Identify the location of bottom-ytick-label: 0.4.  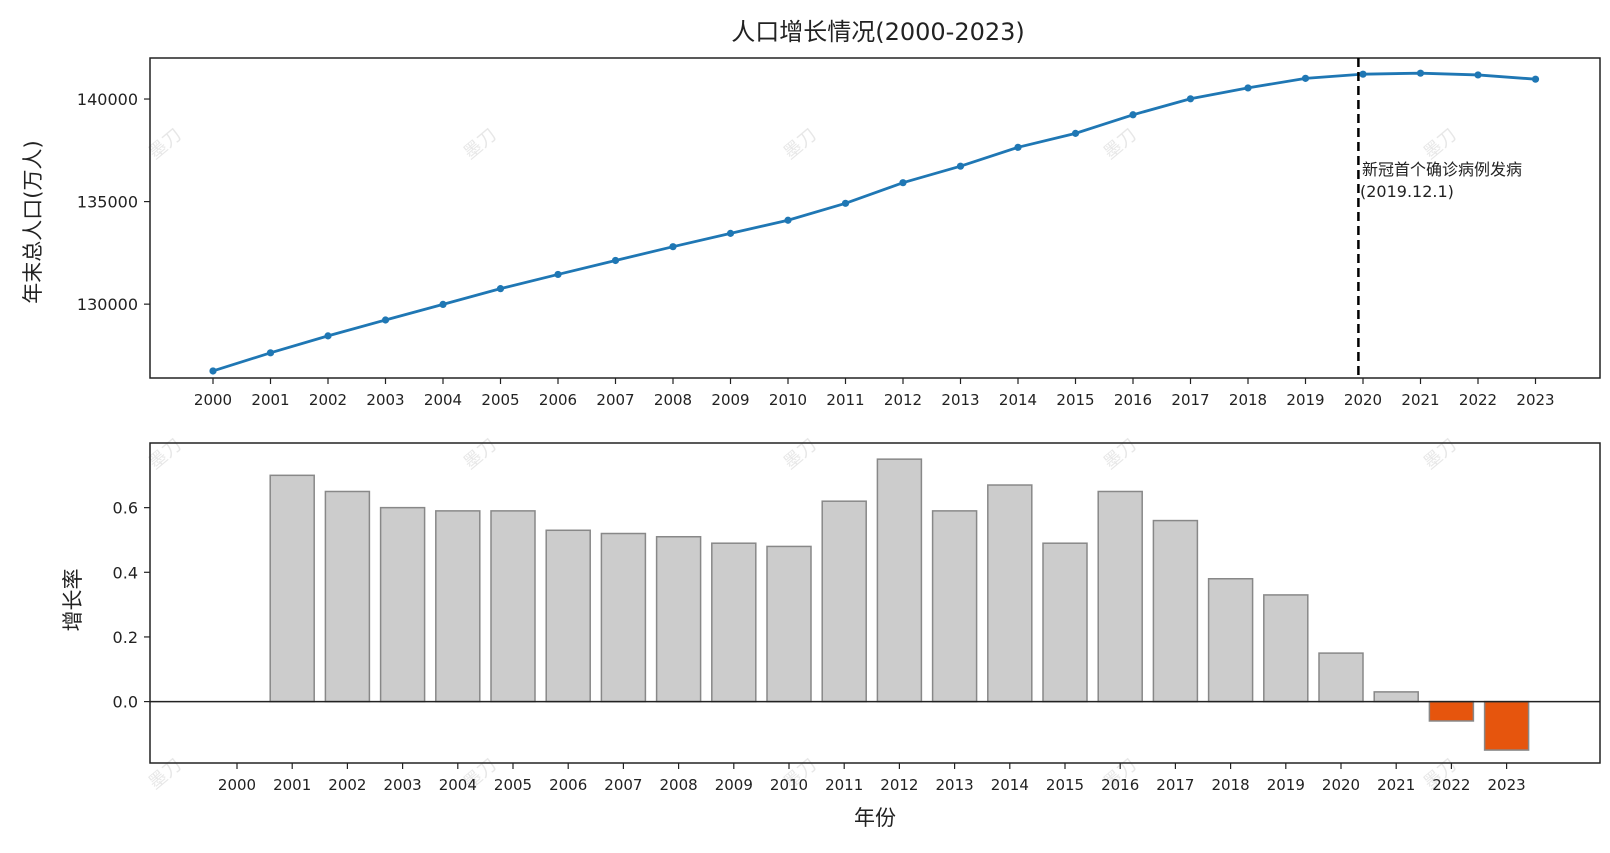
(125, 572).